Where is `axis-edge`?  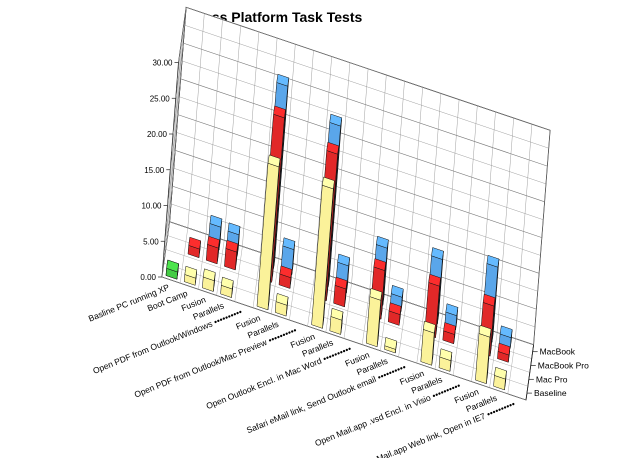 axis-edge is located at coordinates (529, 372).